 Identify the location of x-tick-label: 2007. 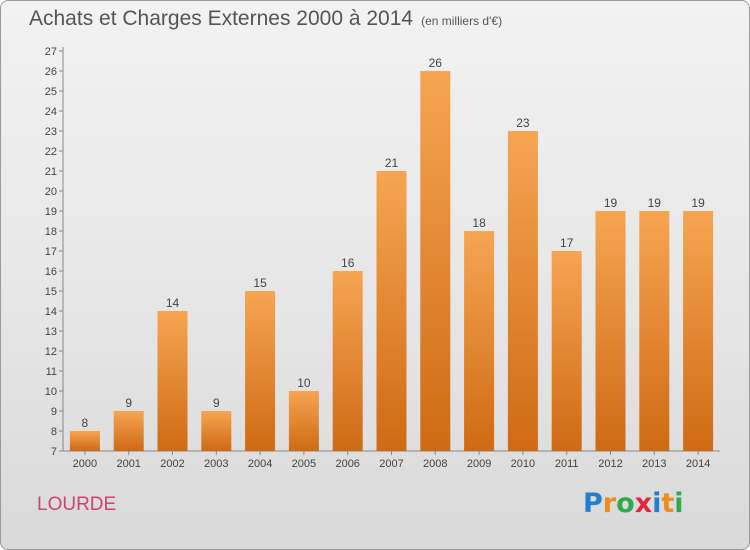
(391, 464).